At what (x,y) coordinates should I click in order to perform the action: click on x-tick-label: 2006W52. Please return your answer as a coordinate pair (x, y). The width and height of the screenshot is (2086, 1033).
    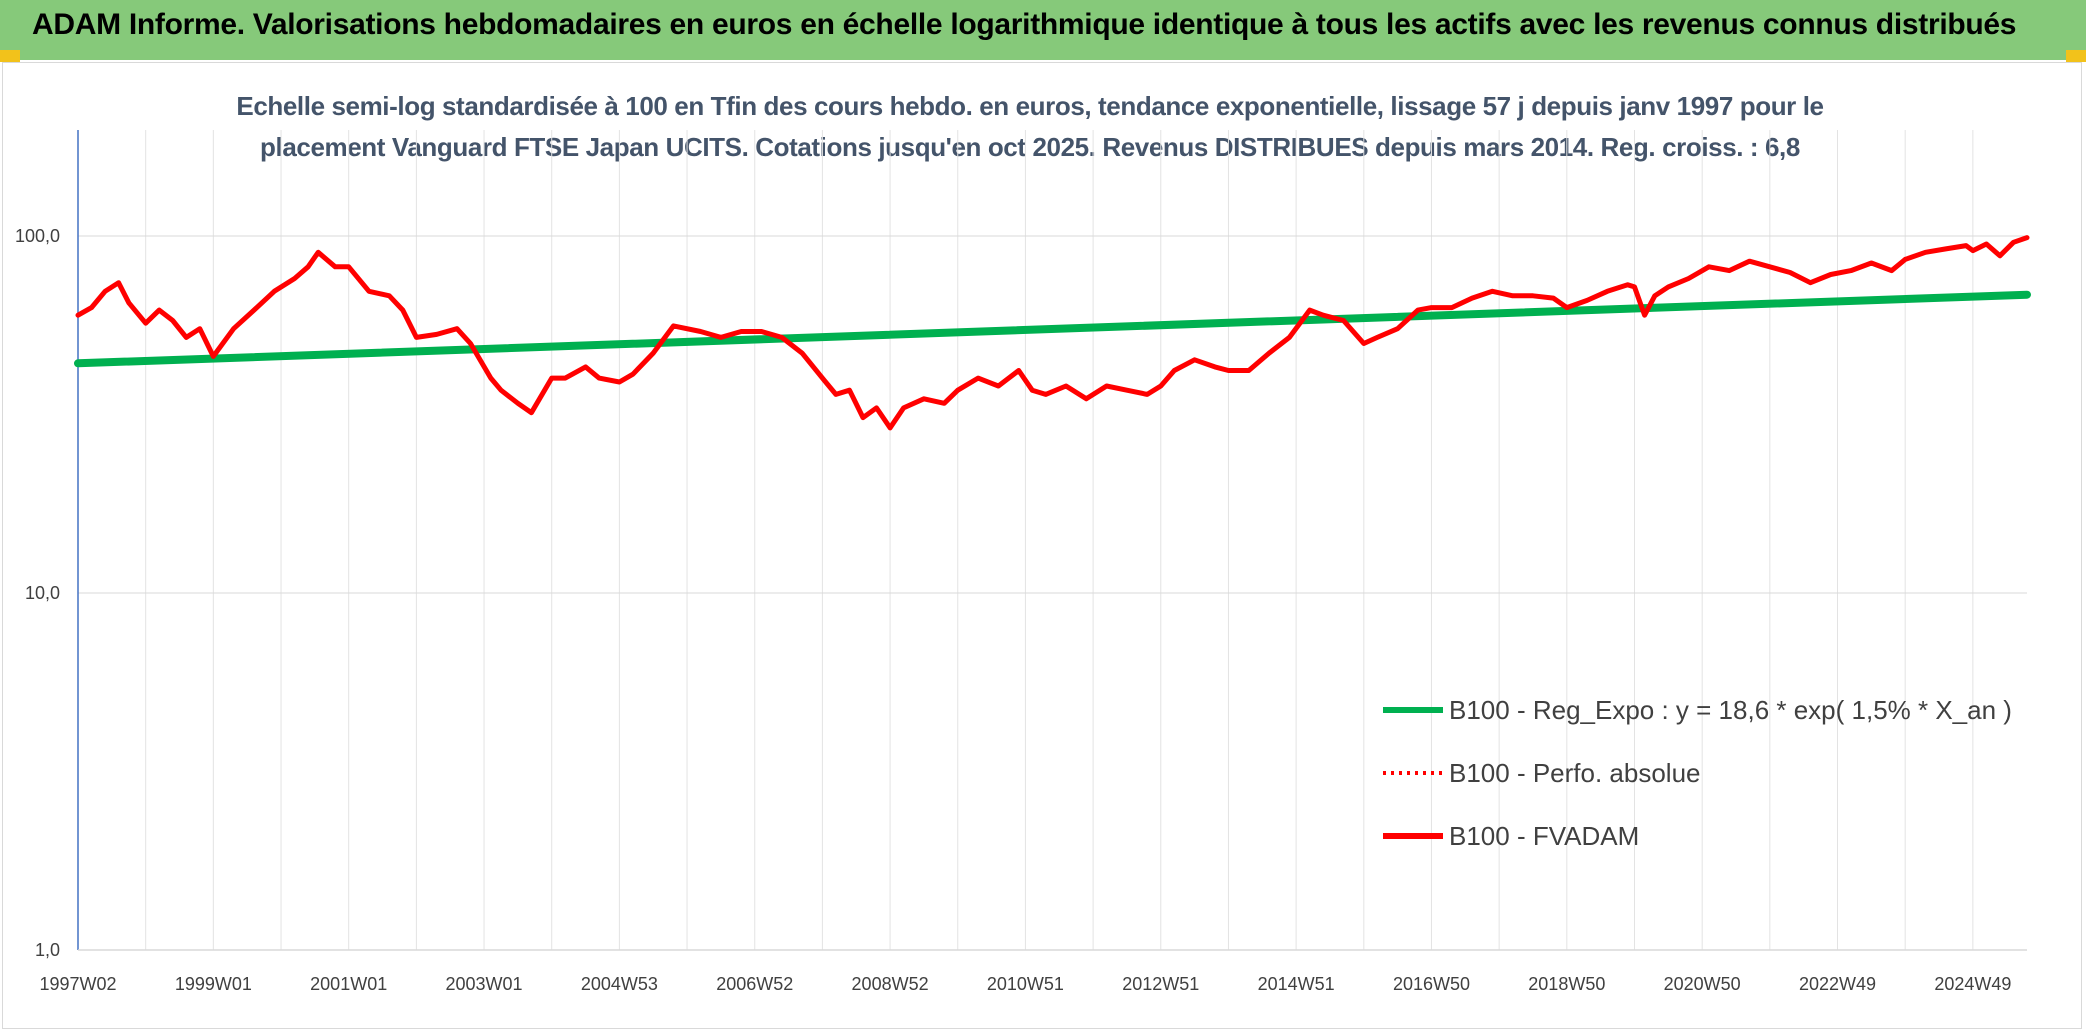
    Looking at the image, I should click on (754, 984).